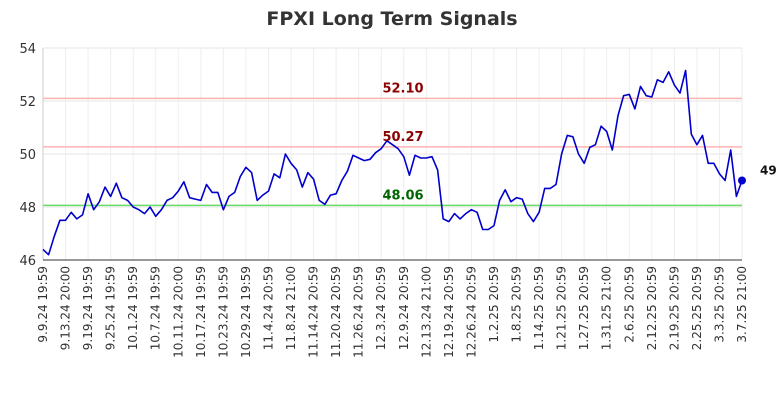  What do you see at coordinates (27, 49) in the screenshot?
I see `y-tick-label: 54` at bounding box center [27, 49].